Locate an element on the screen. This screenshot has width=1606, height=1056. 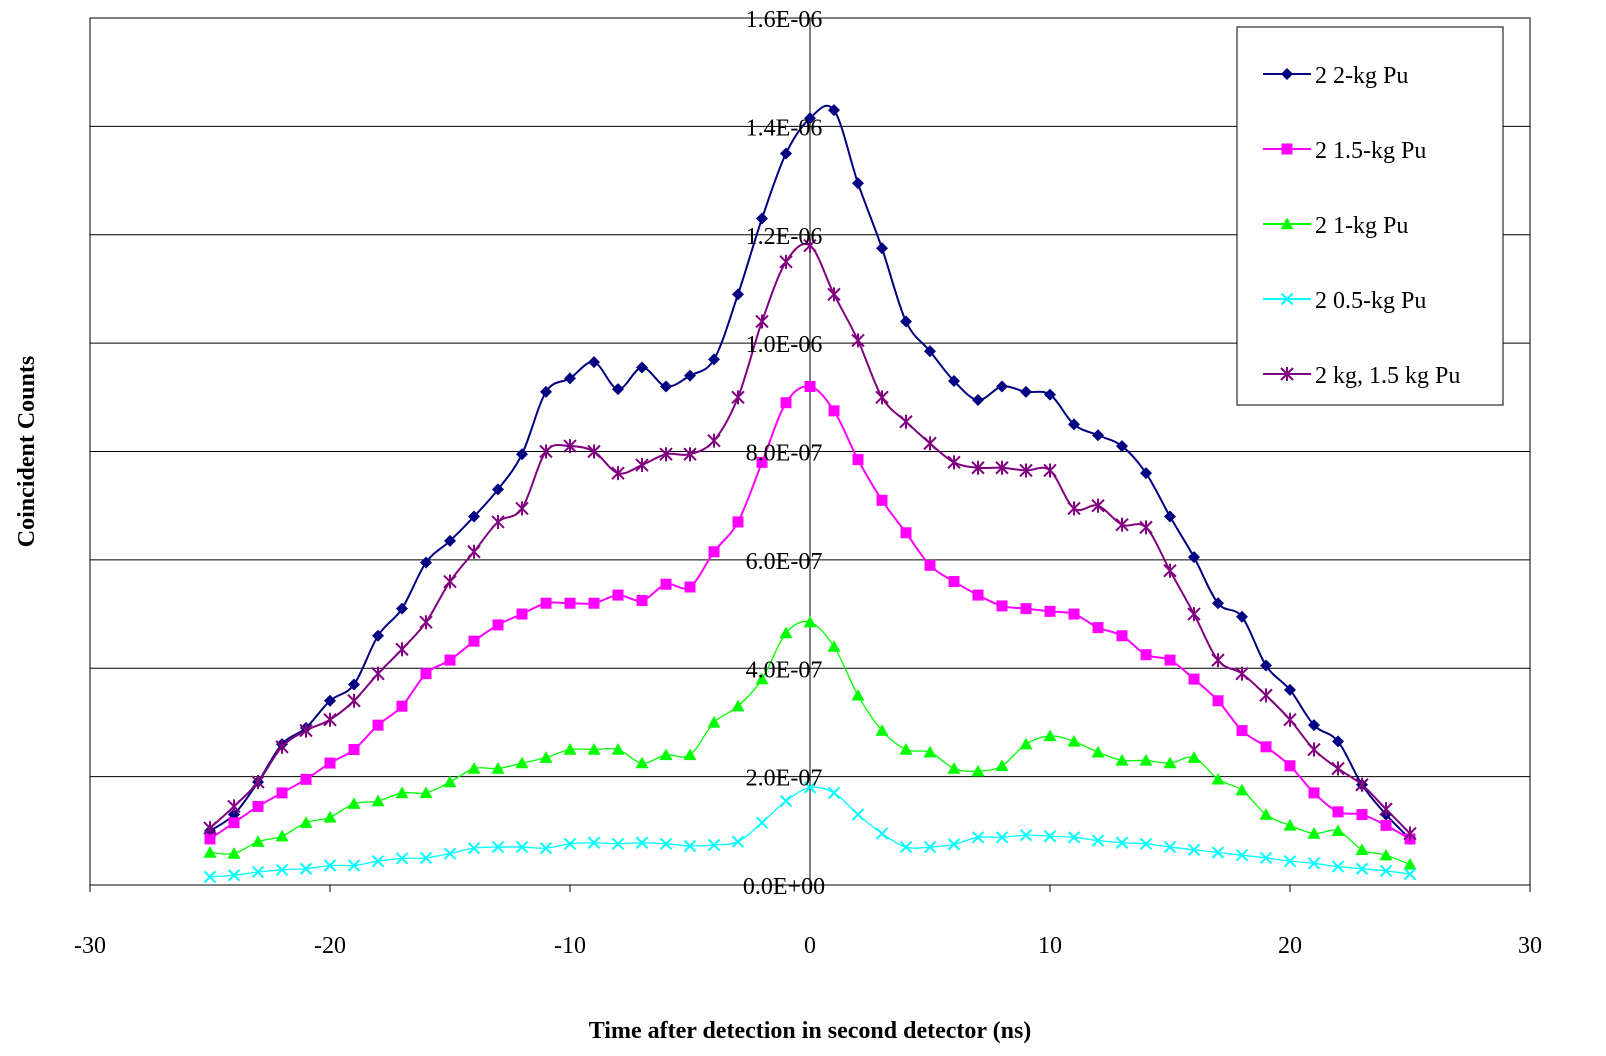
y-tick-label-6: 1.2E-06 is located at coordinates (784, 237).